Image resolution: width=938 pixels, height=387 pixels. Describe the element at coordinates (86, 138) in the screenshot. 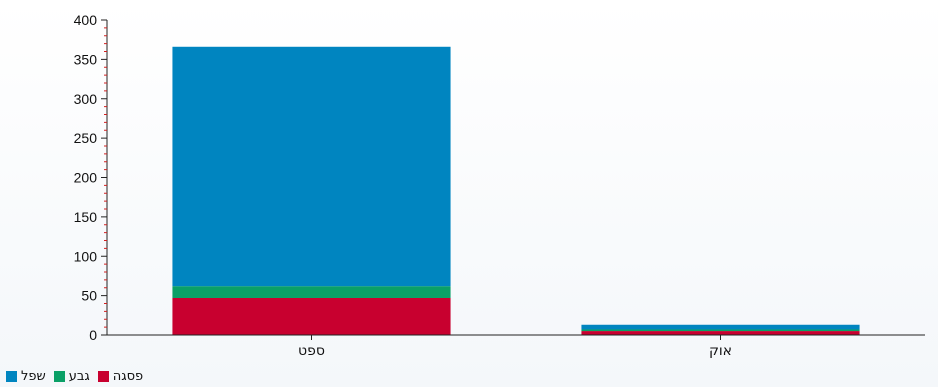

I see `y-tick-label: 250` at that location.